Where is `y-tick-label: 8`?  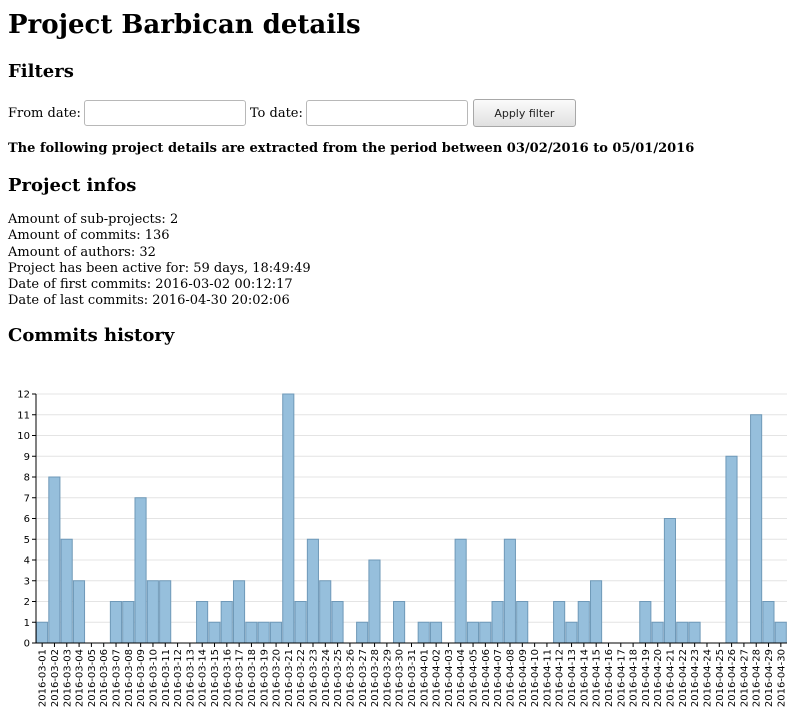 y-tick-label: 8 is located at coordinates (27, 478).